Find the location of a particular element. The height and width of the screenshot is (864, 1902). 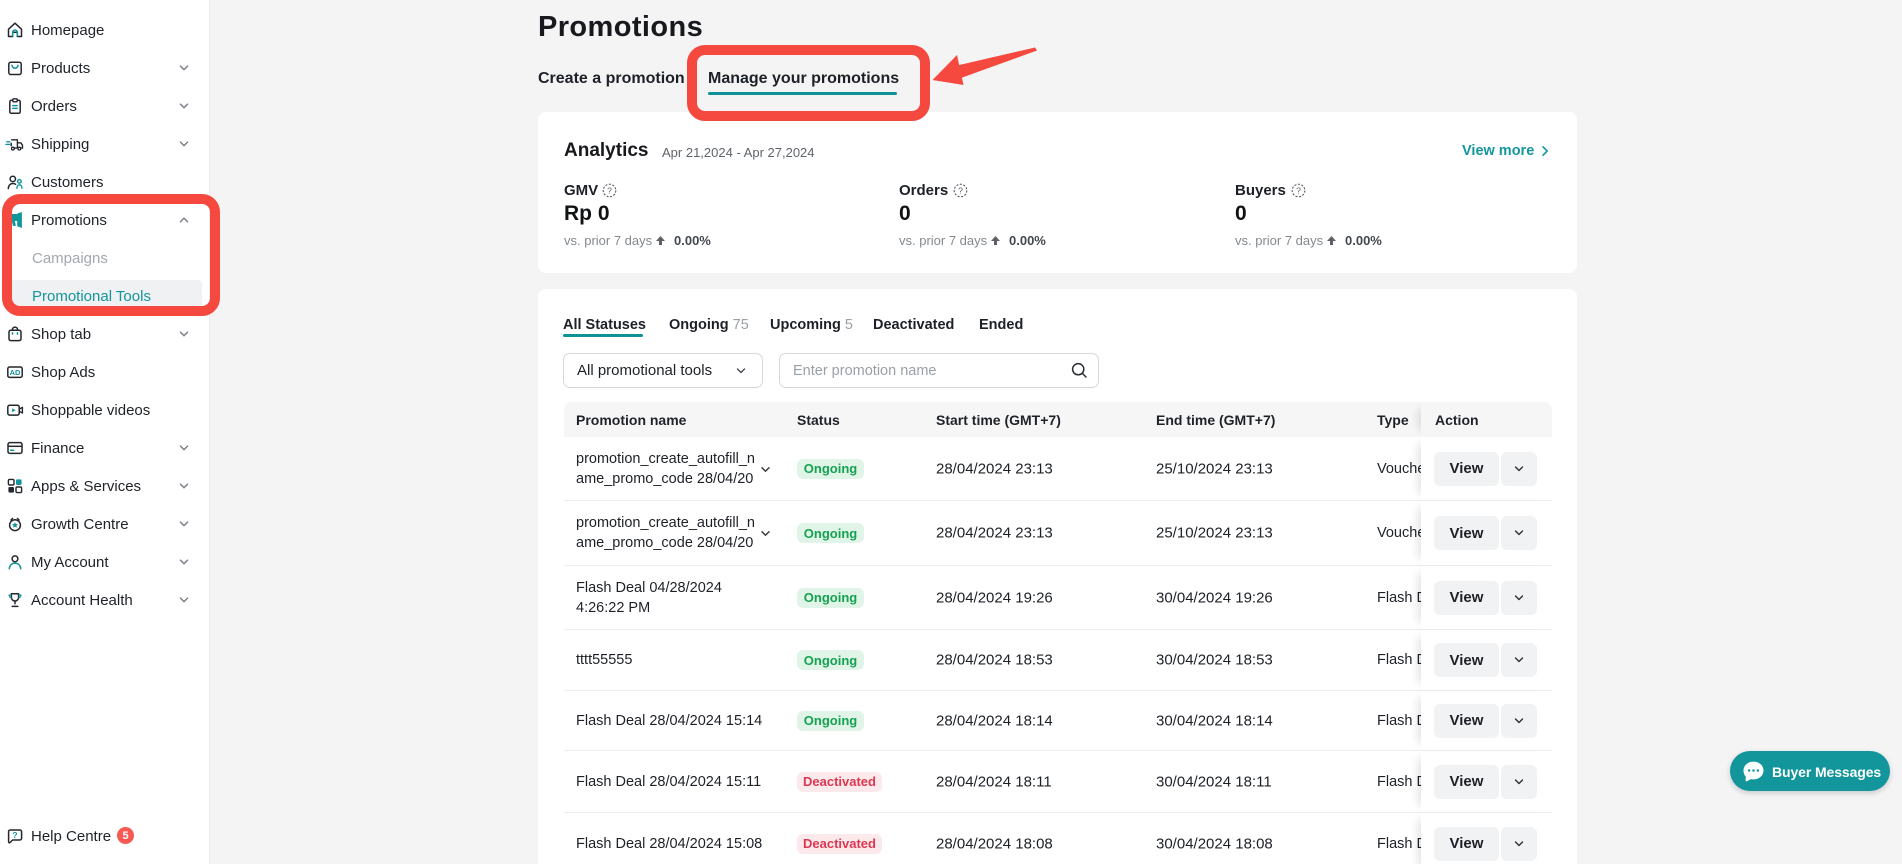

svg-text: AD is located at coordinates (15, 372).